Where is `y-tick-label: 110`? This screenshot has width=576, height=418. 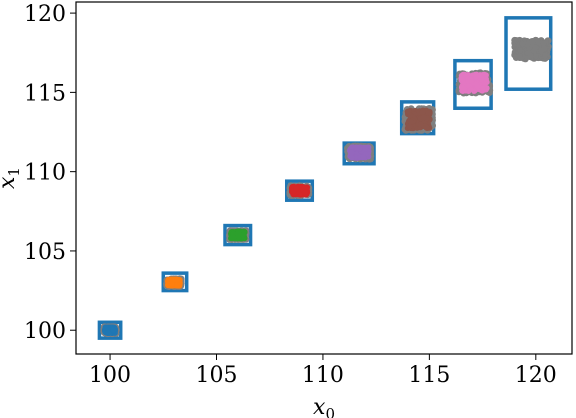 y-tick-label: 110 is located at coordinates (45, 173).